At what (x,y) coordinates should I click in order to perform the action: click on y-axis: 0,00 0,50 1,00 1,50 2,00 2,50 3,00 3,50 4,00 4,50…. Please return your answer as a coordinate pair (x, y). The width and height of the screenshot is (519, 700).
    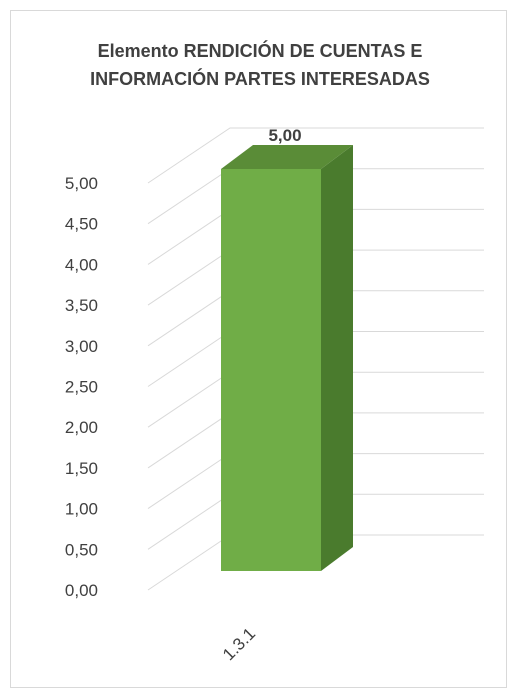
    Looking at the image, I should click on (81, 387).